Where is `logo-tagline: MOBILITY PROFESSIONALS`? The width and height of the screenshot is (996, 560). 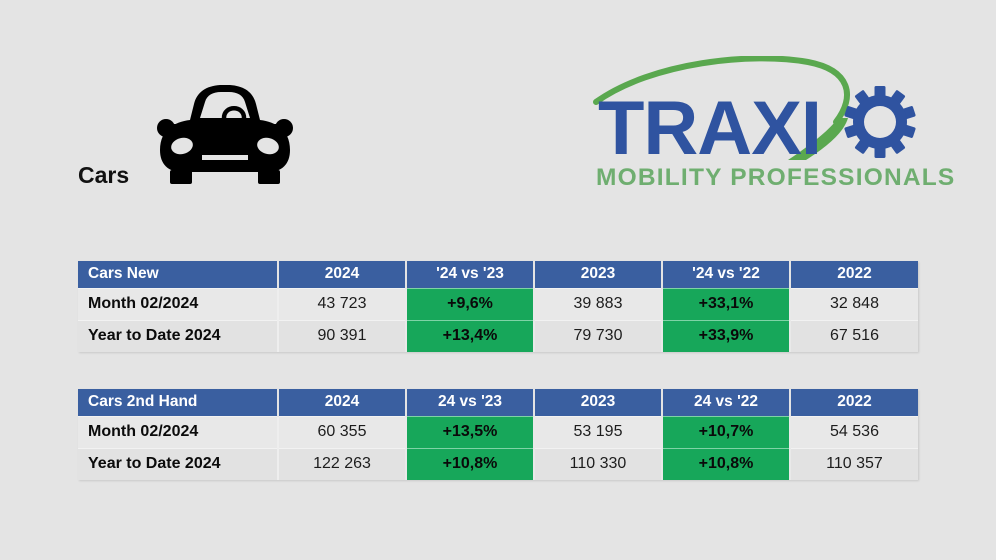 logo-tagline: MOBILITY PROFESSIONALS is located at coordinates (776, 177).